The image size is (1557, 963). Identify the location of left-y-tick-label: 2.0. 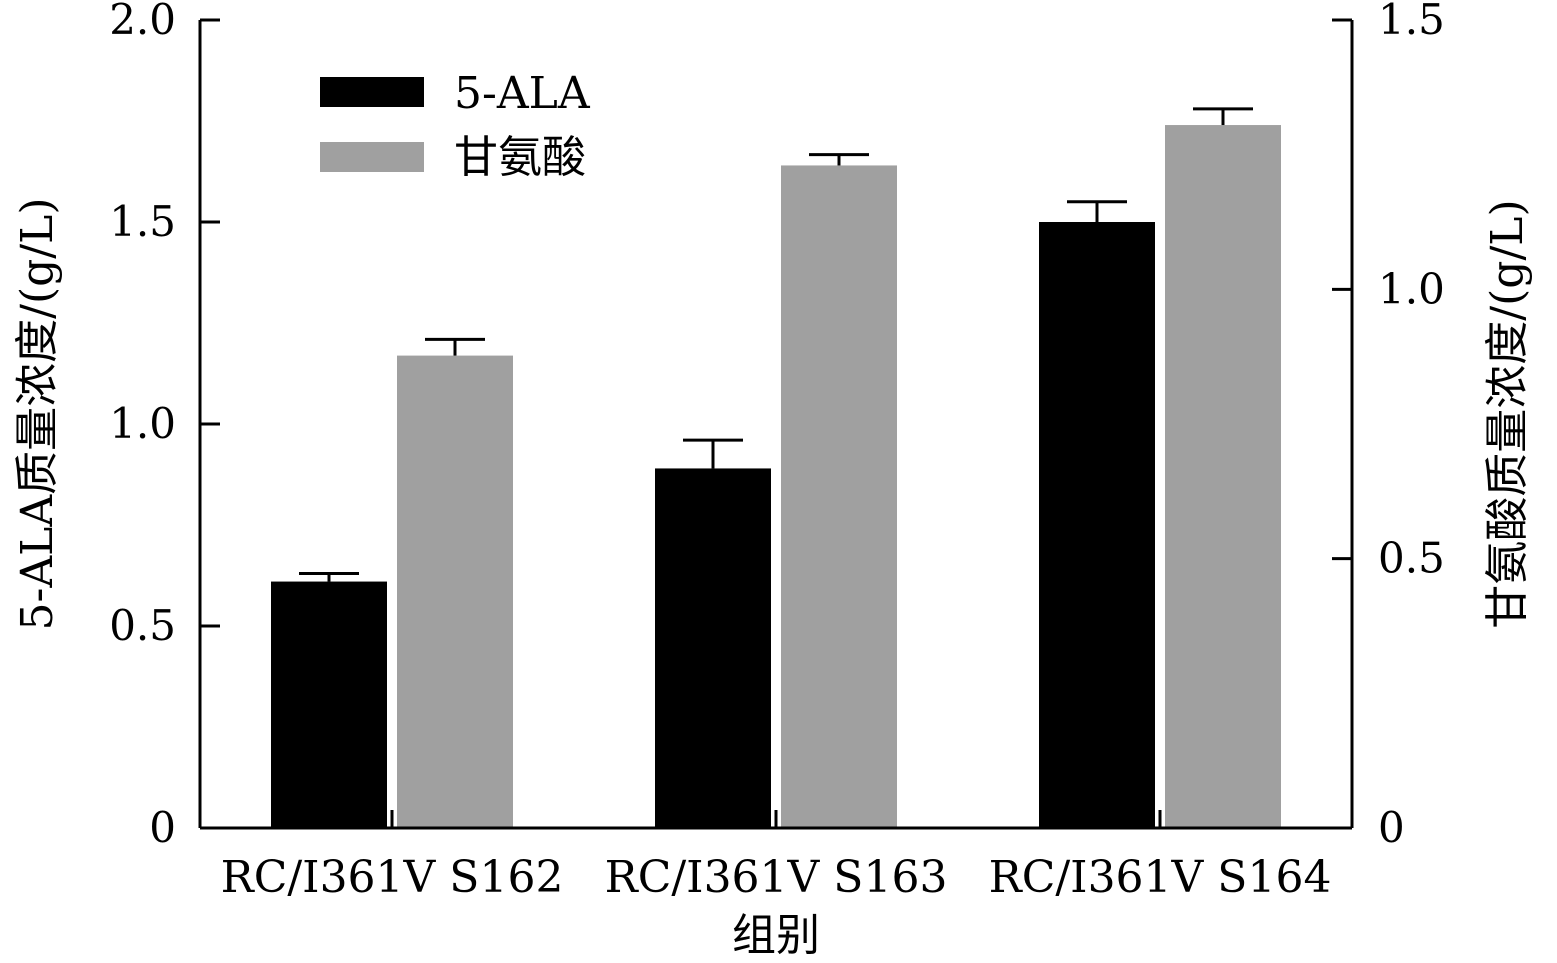
(142, 22).